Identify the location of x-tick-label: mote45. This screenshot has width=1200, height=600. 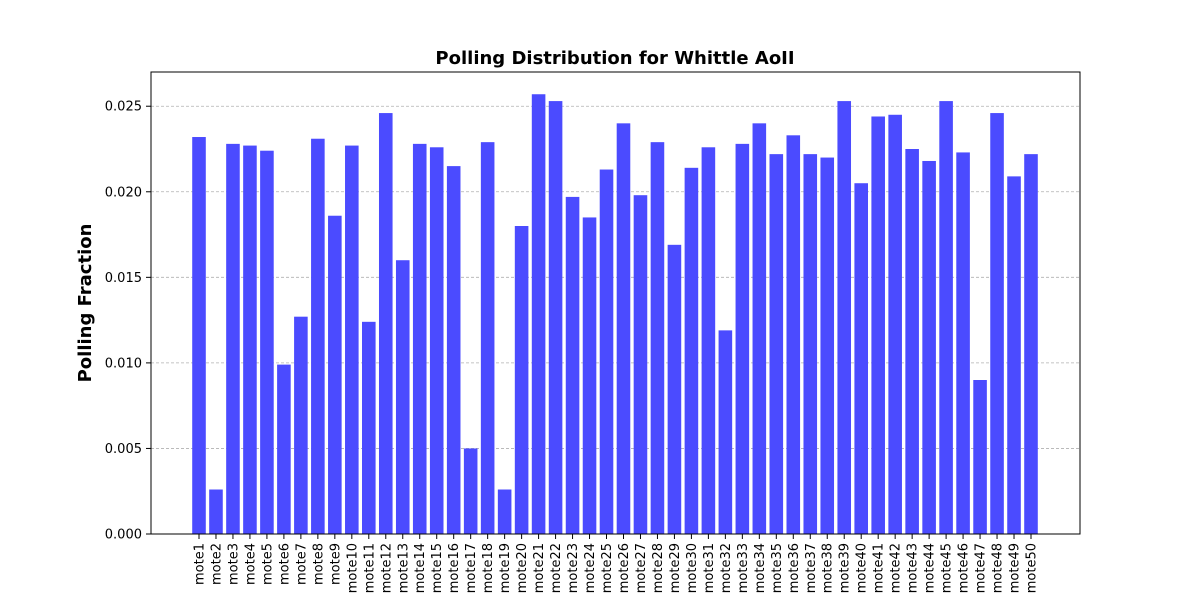
(947, 568).